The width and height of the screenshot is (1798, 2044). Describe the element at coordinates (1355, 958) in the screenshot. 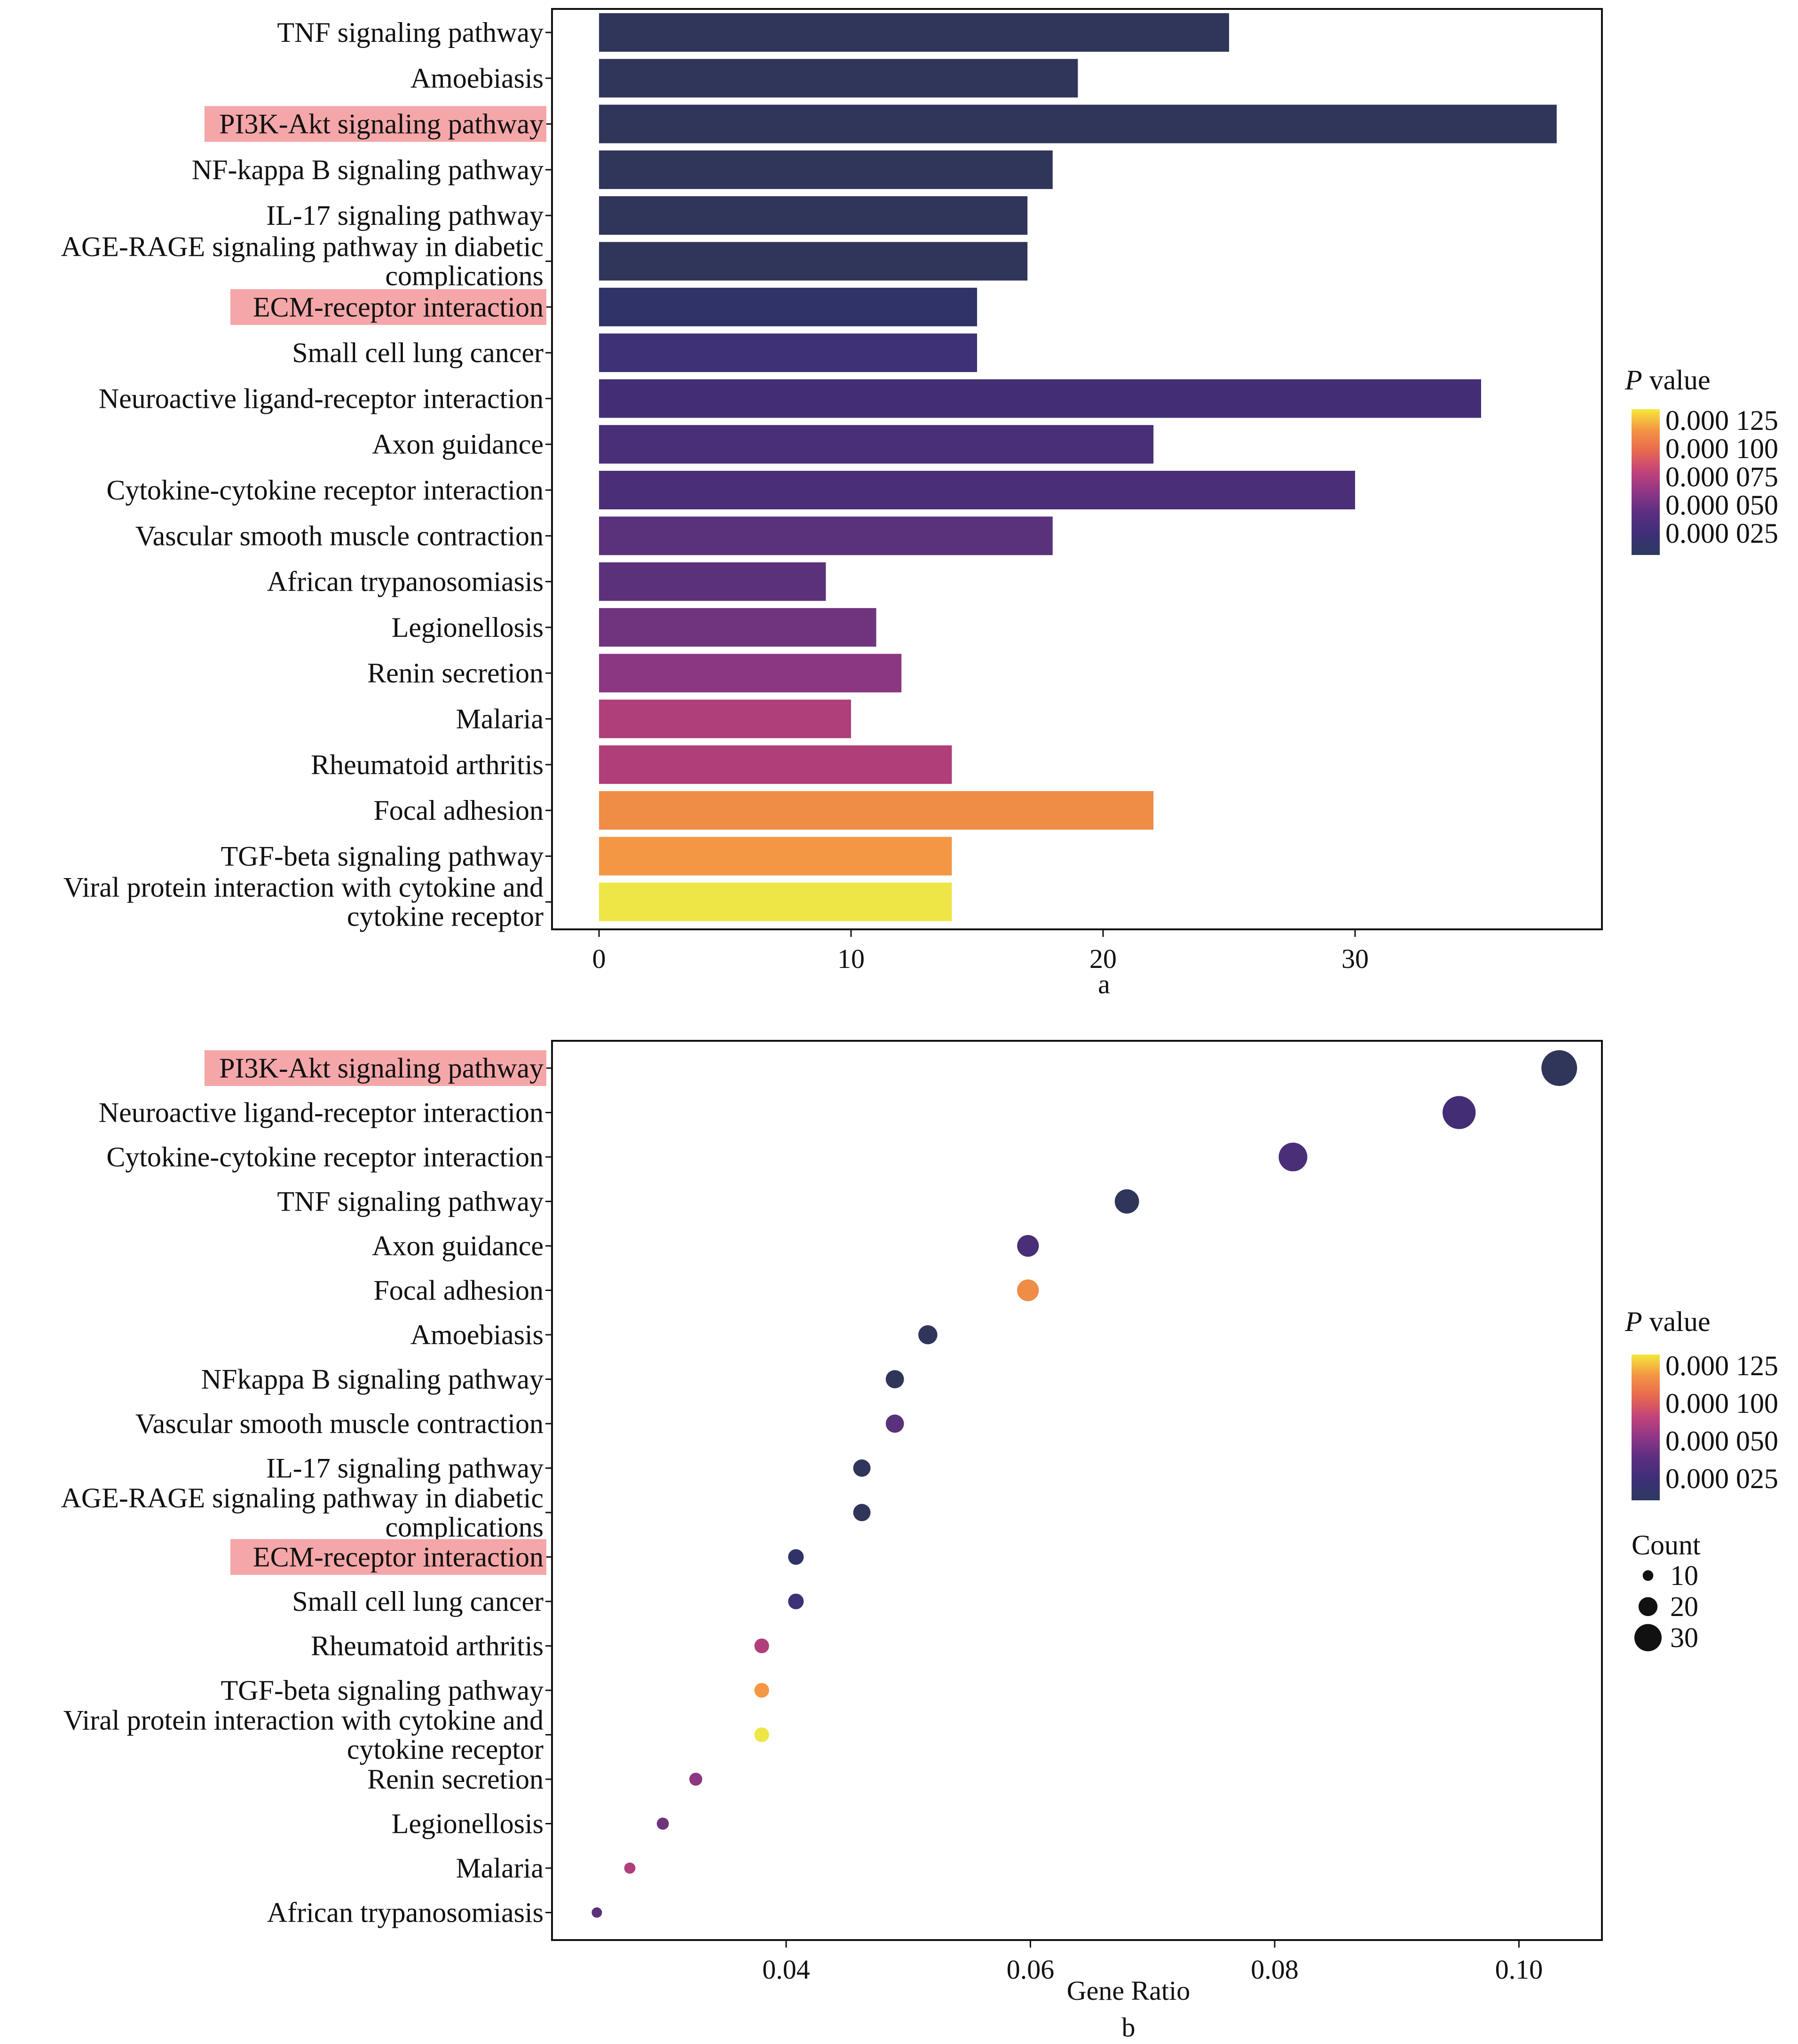

I see `x-tick-label: 30` at that location.